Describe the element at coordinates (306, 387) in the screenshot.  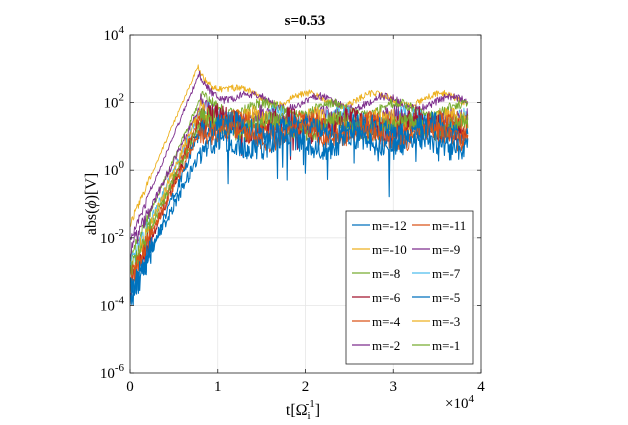
I see `x-tick-label: 2` at that location.